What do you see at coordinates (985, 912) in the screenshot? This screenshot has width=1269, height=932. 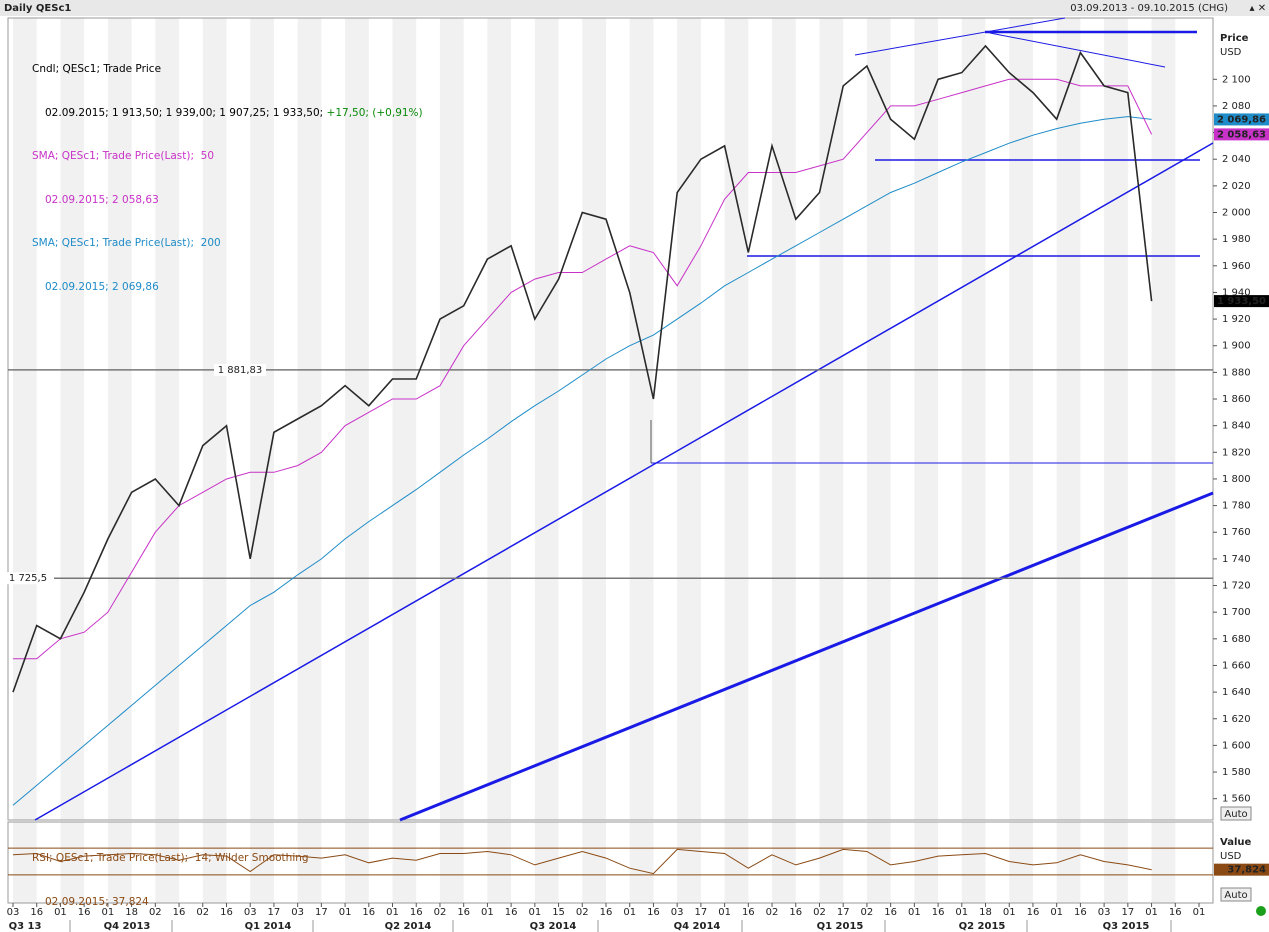 I see `x-tick-label: 18` at bounding box center [985, 912].